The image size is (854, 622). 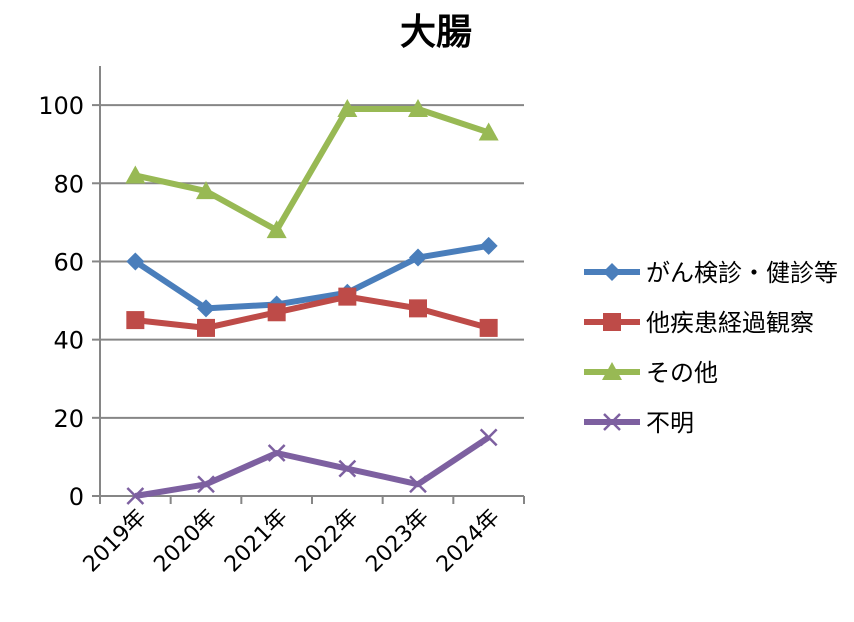 What do you see at coordinates (639, 423) in the screenshot?
I see `legend-item: 不明` at bounding box center [639, 423].